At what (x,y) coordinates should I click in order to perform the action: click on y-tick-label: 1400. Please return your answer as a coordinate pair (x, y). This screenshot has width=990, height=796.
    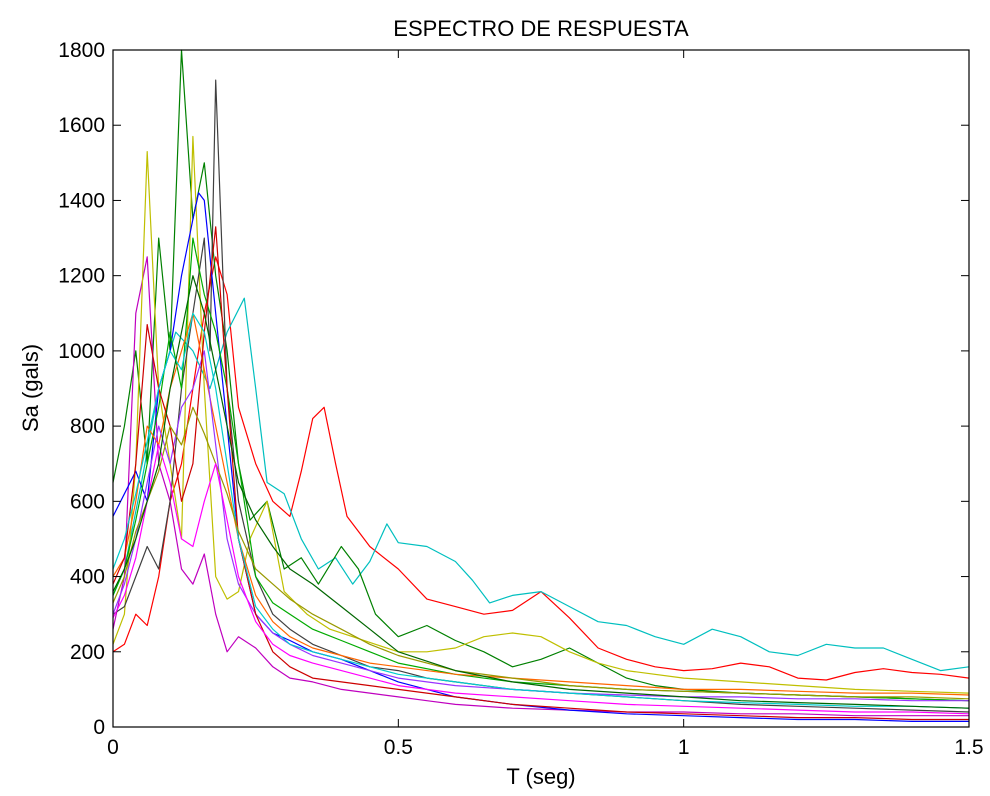
    Looking at the image, I should click on (81, 200).